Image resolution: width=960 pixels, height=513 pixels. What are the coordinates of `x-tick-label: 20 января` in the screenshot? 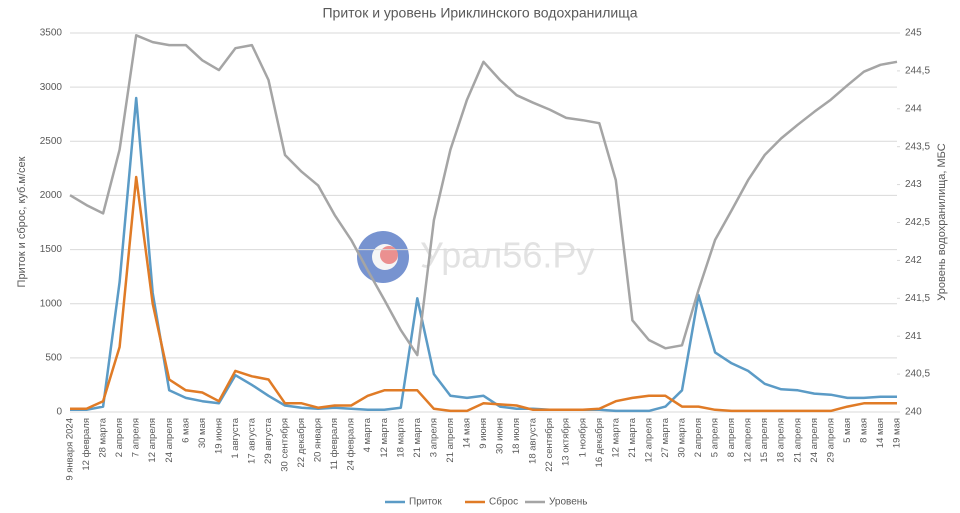 It's located at (318, 440).